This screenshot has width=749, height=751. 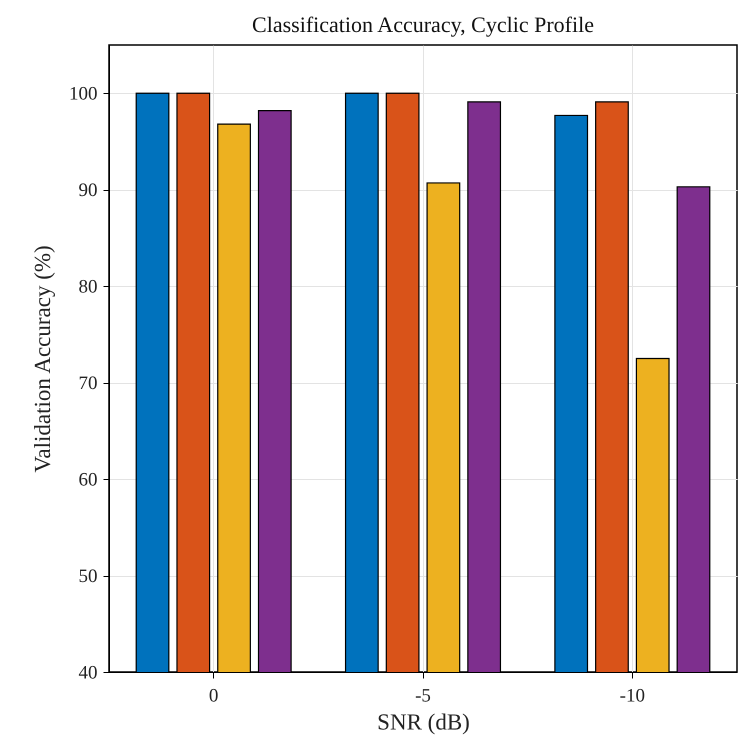 I want to click on y-tick-label: 70, so click(x=88, y=383).